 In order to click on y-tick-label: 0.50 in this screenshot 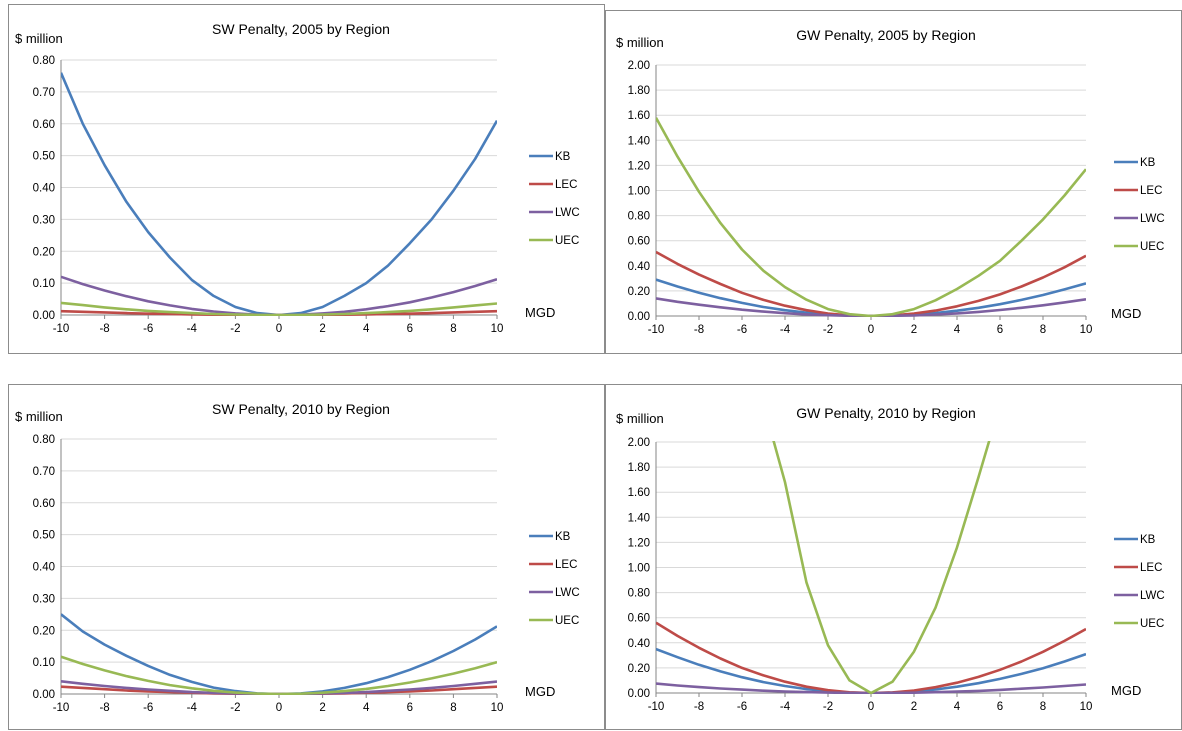, I will do `click(44, 157)`.